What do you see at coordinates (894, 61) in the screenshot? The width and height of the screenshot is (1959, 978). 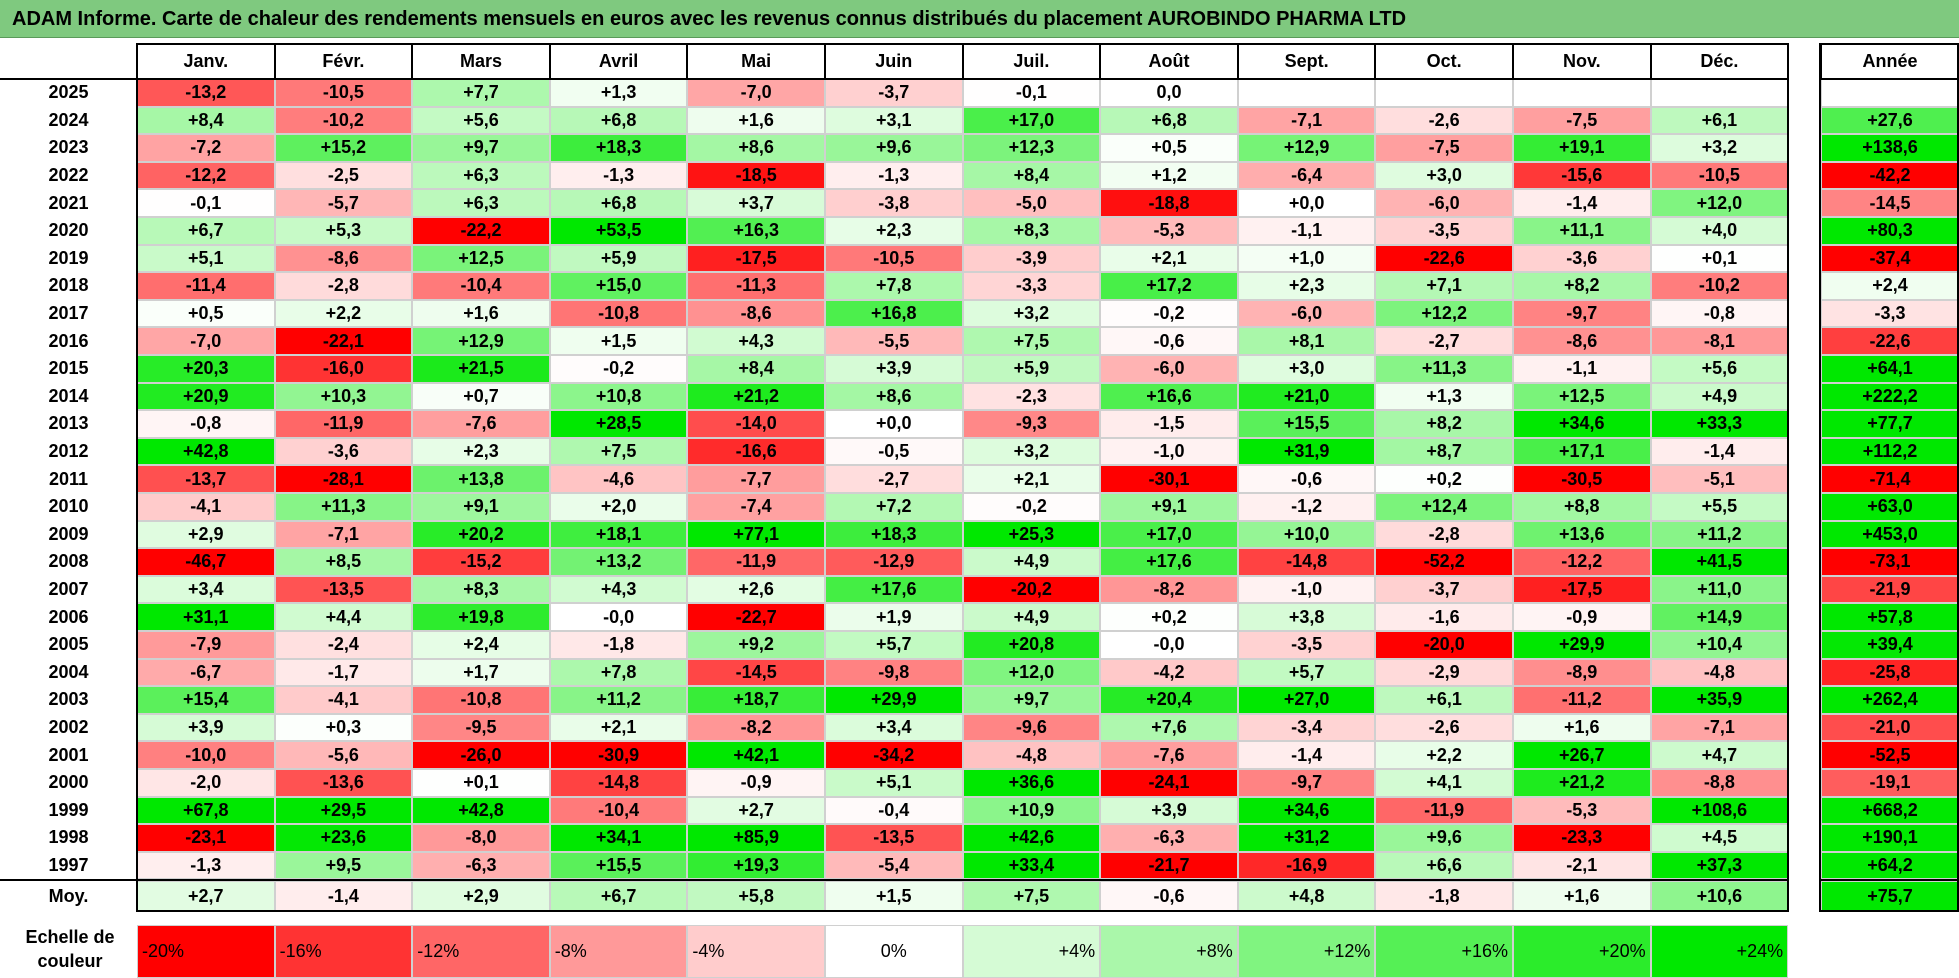 I see `column-header: Juin` at bounding box center [894, 61].